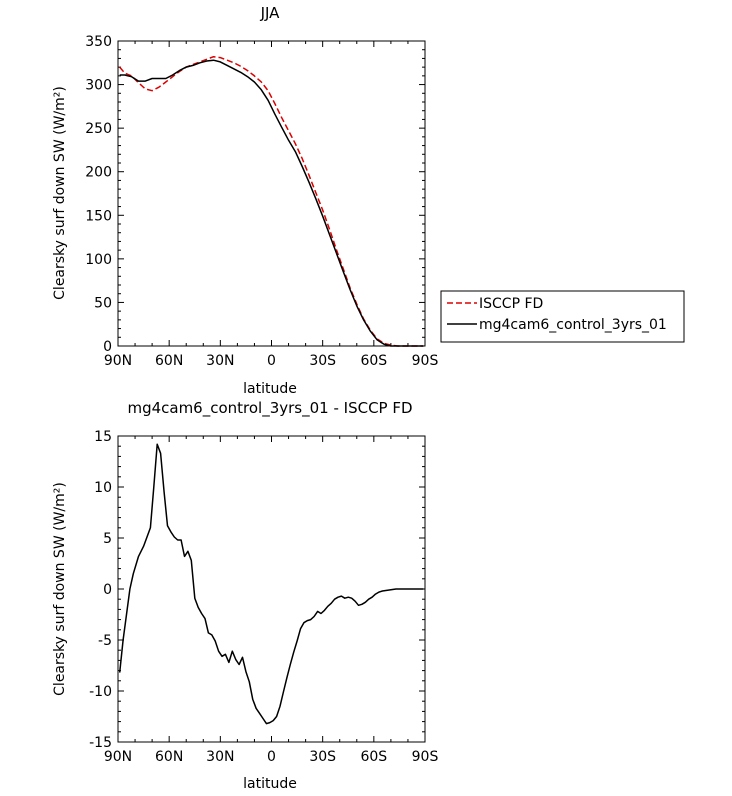  Describe the element at coordinates (98, 173) in the screenshot. I see `y-tick-label: 200` at that location.